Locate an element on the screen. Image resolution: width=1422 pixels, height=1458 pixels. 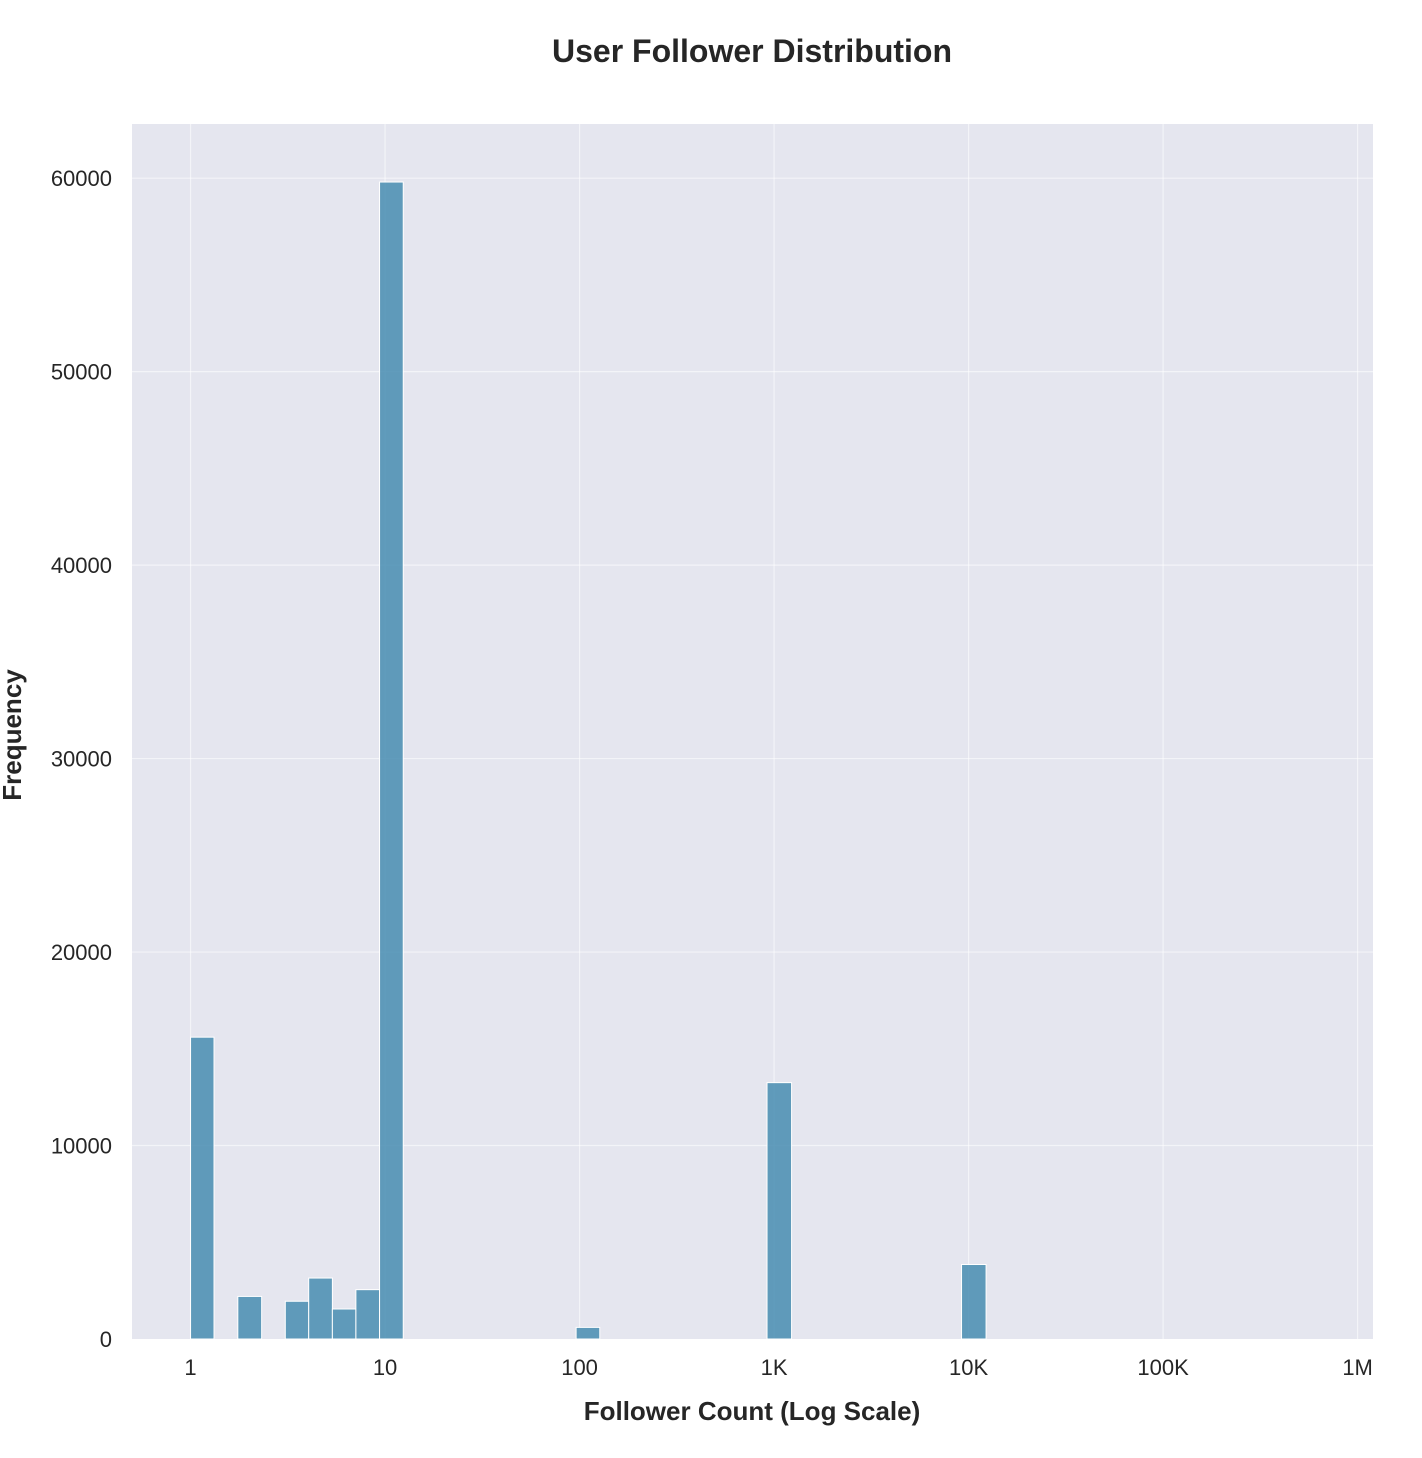
x-tick-label: 100 is located at coordinates (579, 1367).